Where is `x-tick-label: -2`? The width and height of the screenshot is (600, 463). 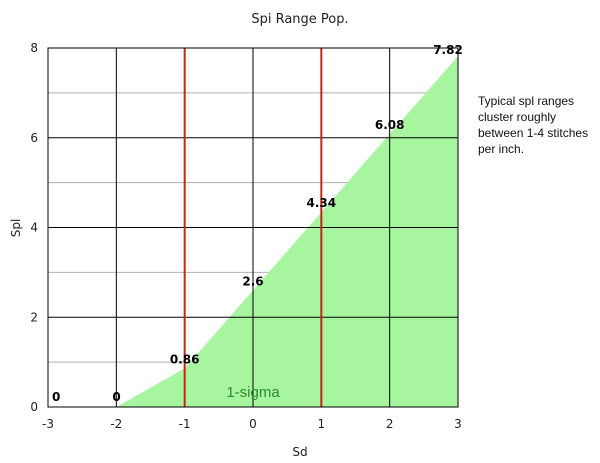 x-tick-label: -2 is located at coordinates (116, 424).